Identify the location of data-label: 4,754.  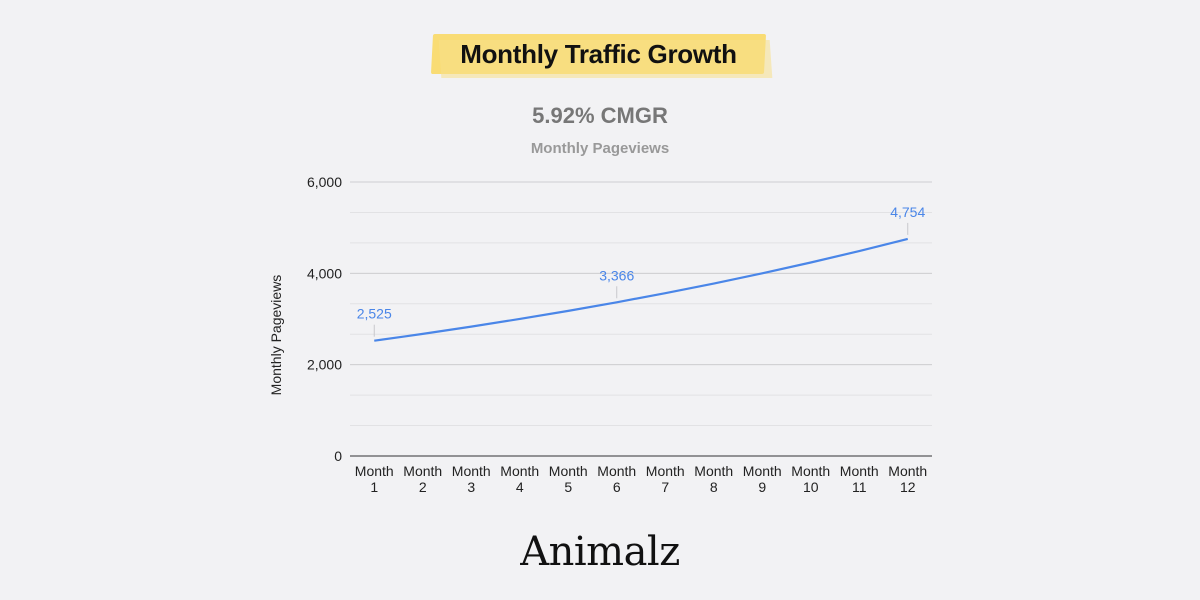
(907, 212).